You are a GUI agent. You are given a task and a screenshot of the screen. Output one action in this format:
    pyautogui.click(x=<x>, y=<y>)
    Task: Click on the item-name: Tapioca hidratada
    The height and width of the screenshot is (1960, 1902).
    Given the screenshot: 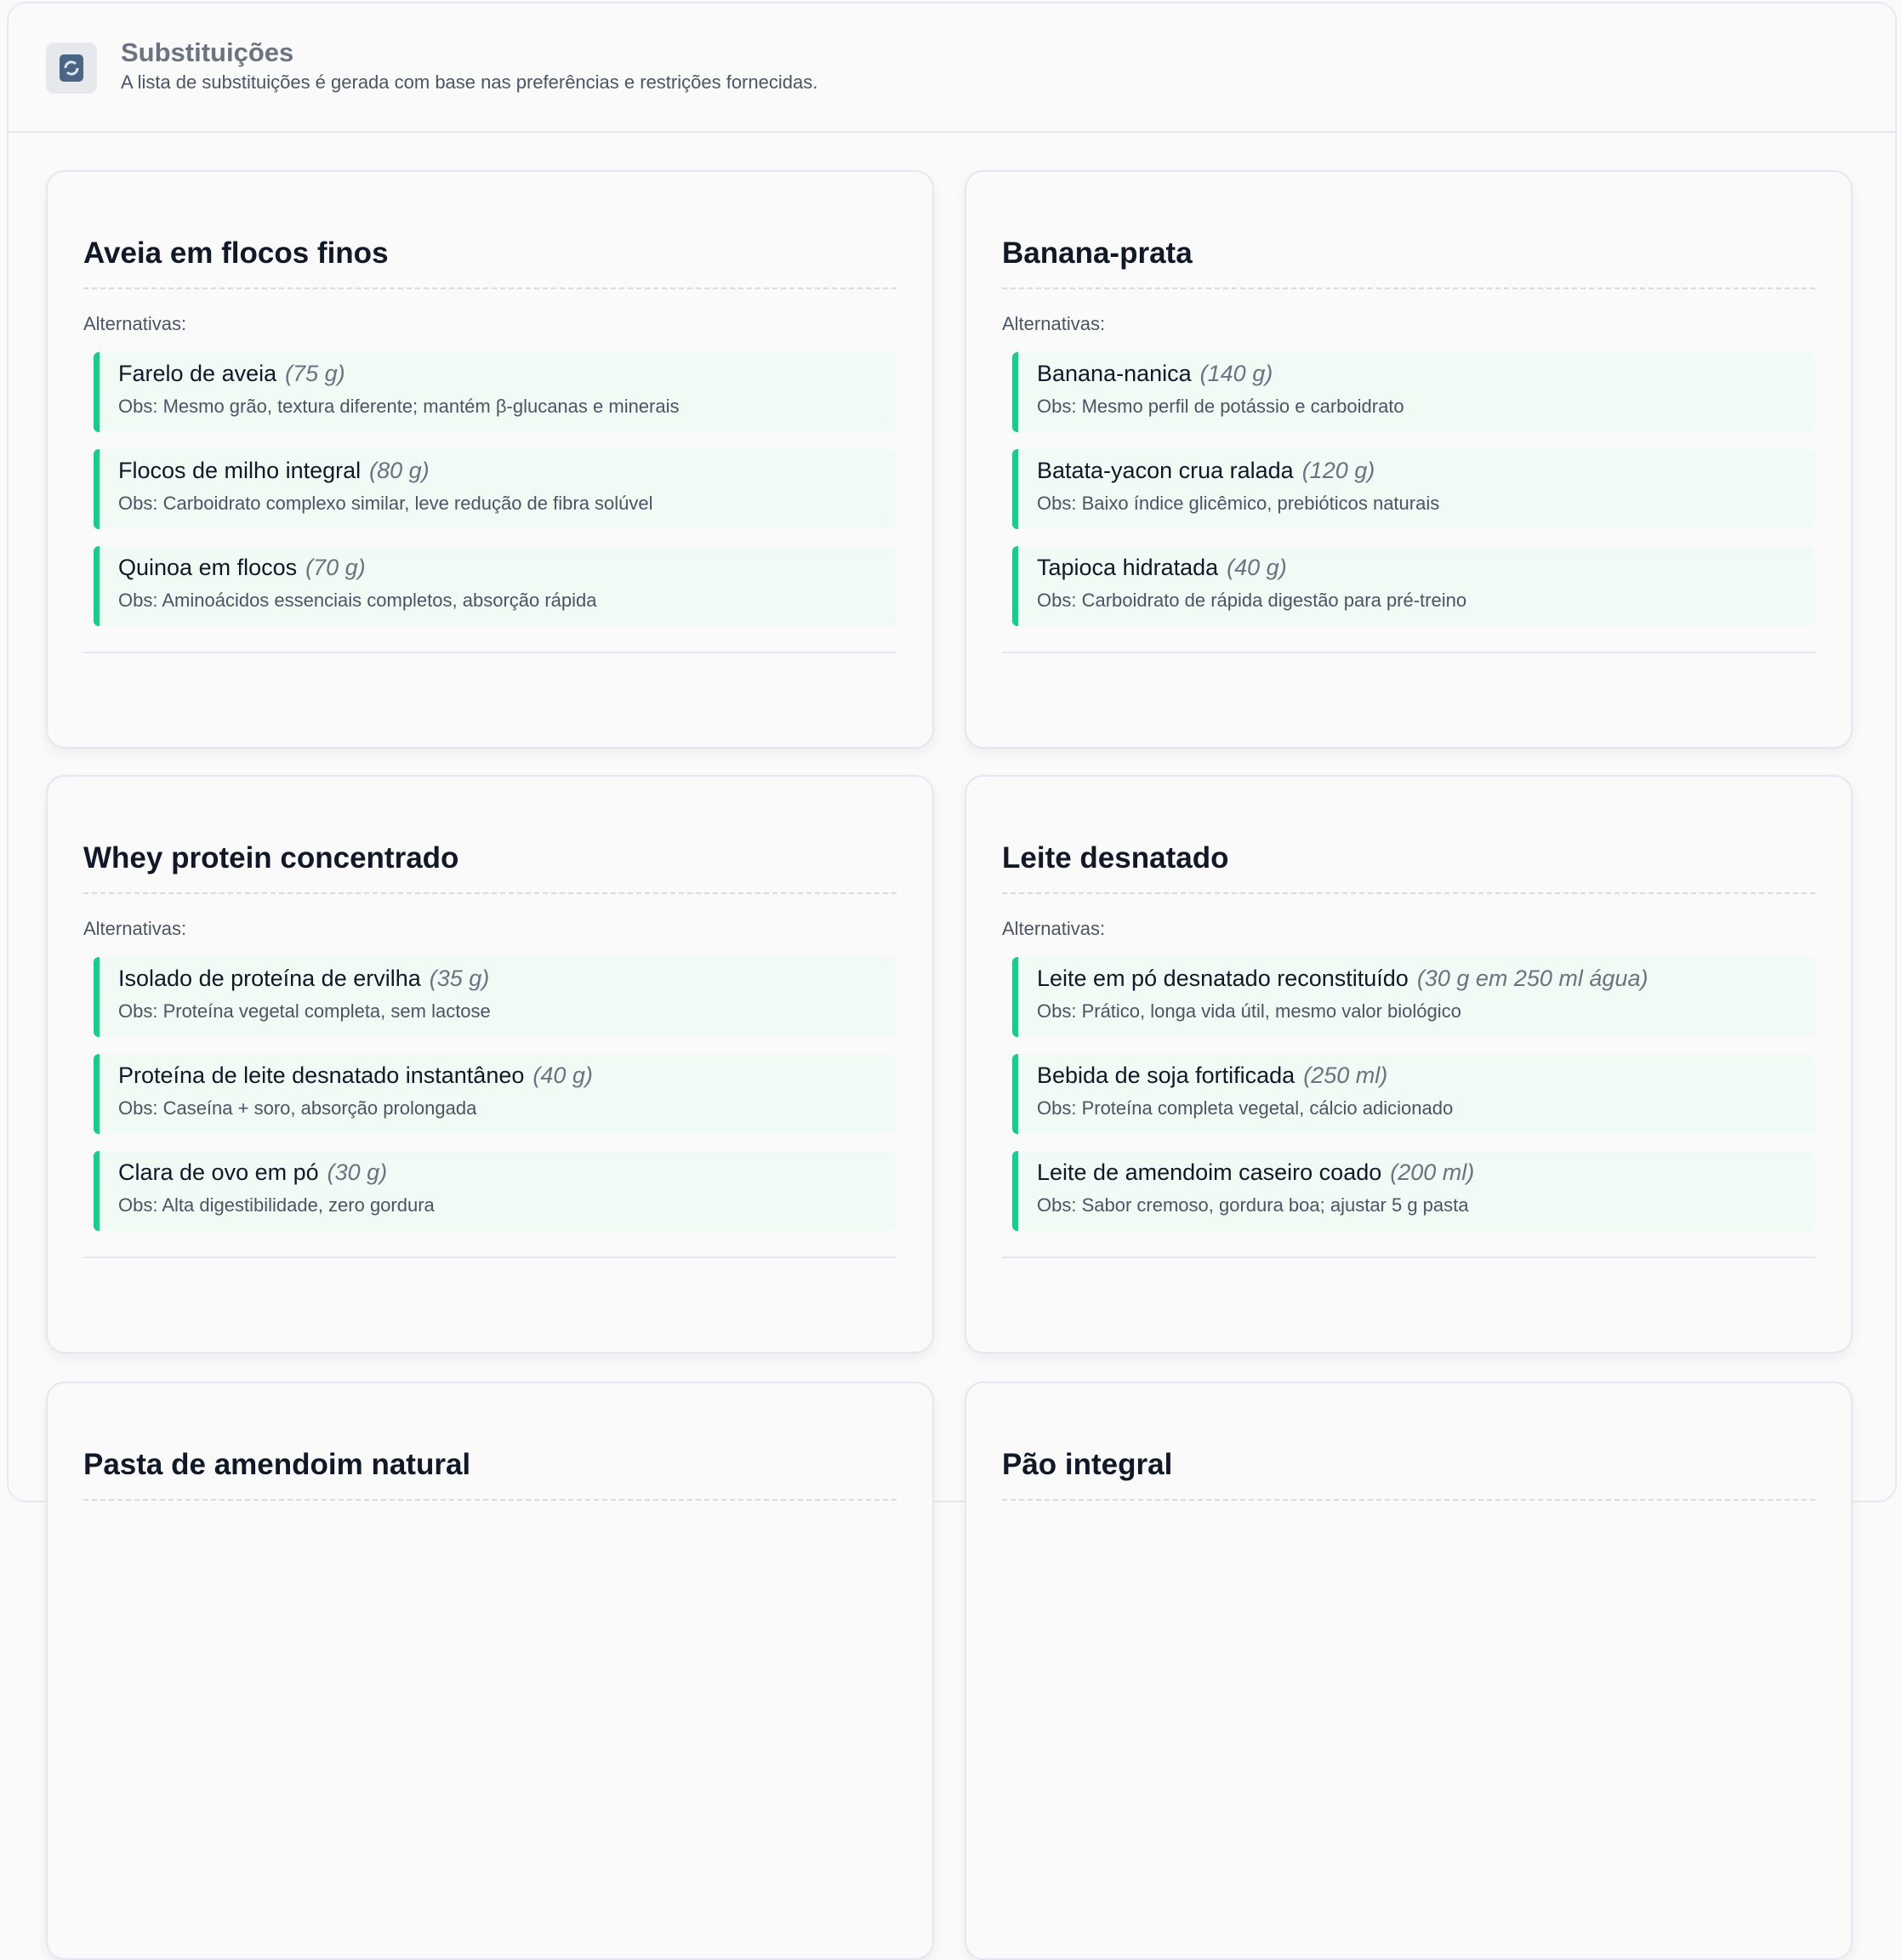 What is the action you would take?
    pyautogui.click(x=1128, y=568)
    